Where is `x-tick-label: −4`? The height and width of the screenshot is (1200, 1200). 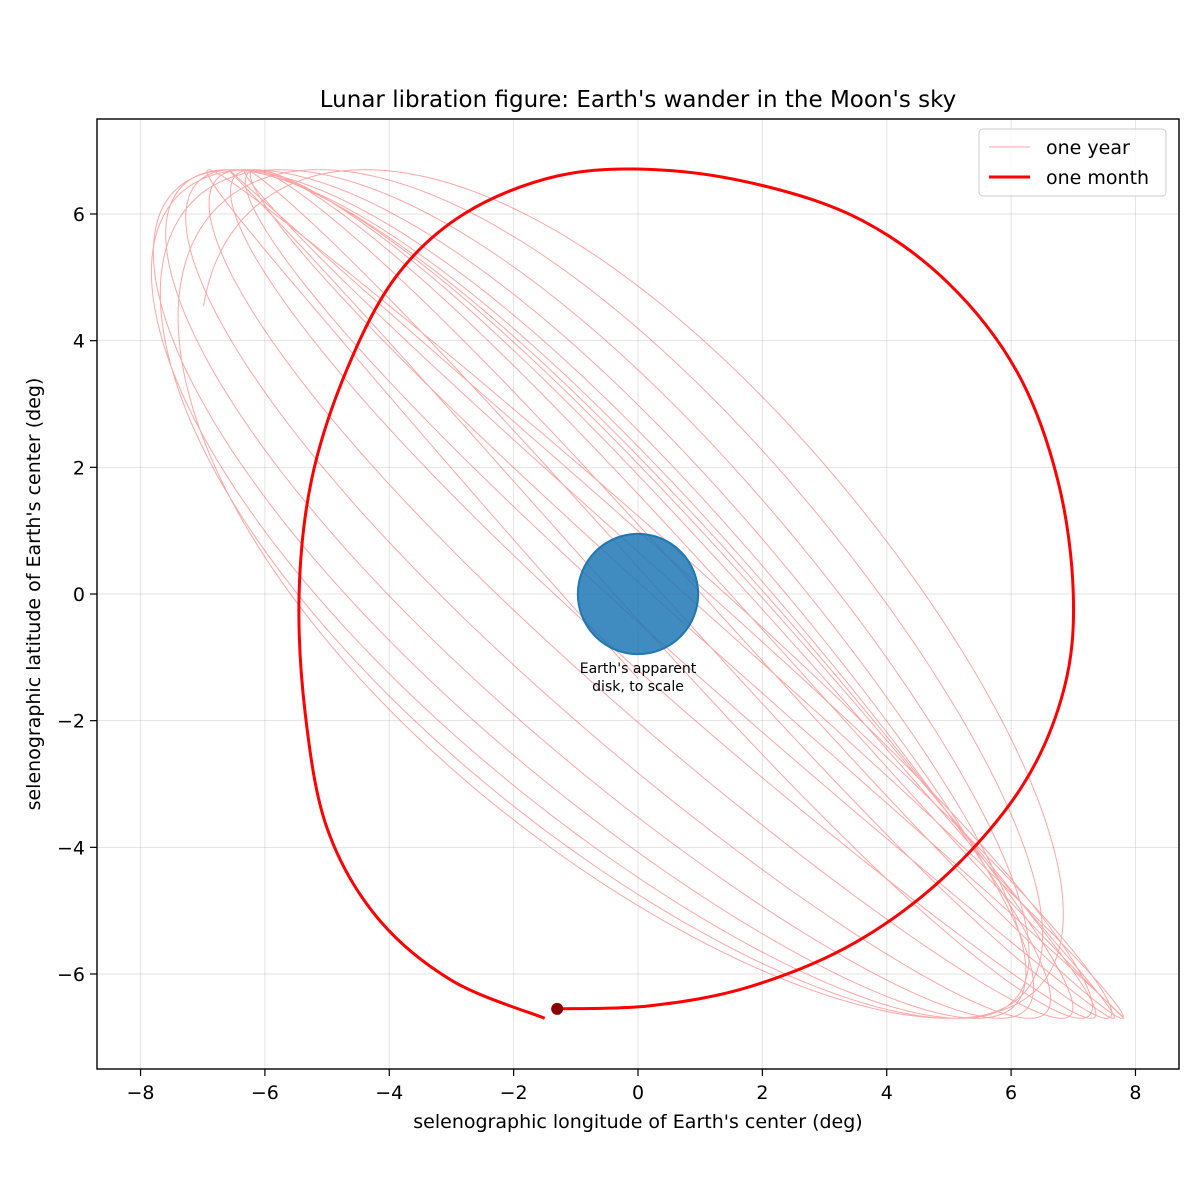 x-tick-label: −4 is located at coordinates (389, 1093).